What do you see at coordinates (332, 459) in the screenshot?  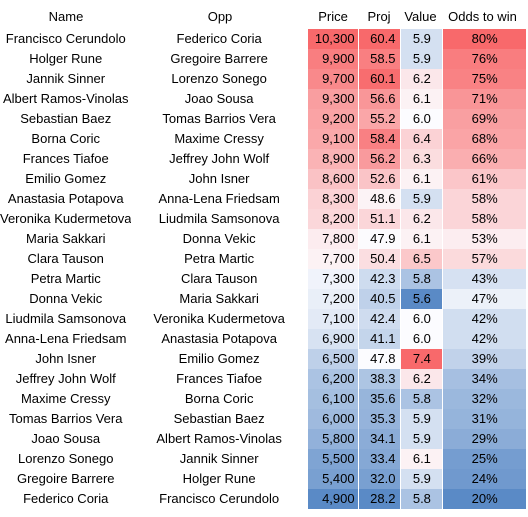 I see `cell-price: 5,500` at bounding box center [332, 459].